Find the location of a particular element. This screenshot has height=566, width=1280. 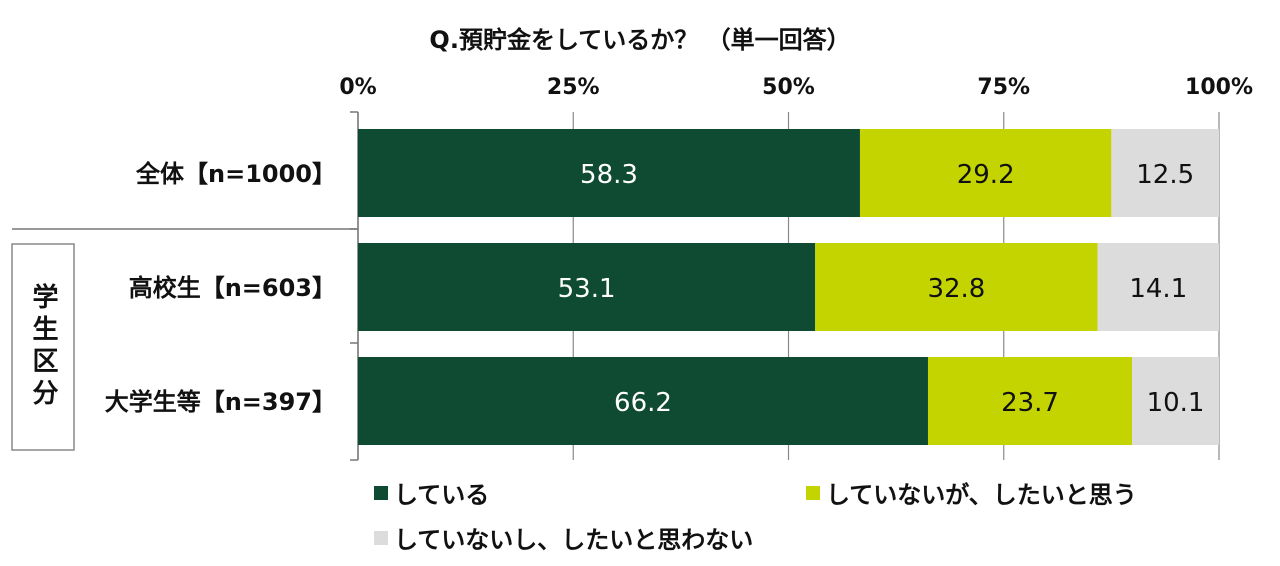

data-label: 14.1 is located at coordinates (1158, 289).